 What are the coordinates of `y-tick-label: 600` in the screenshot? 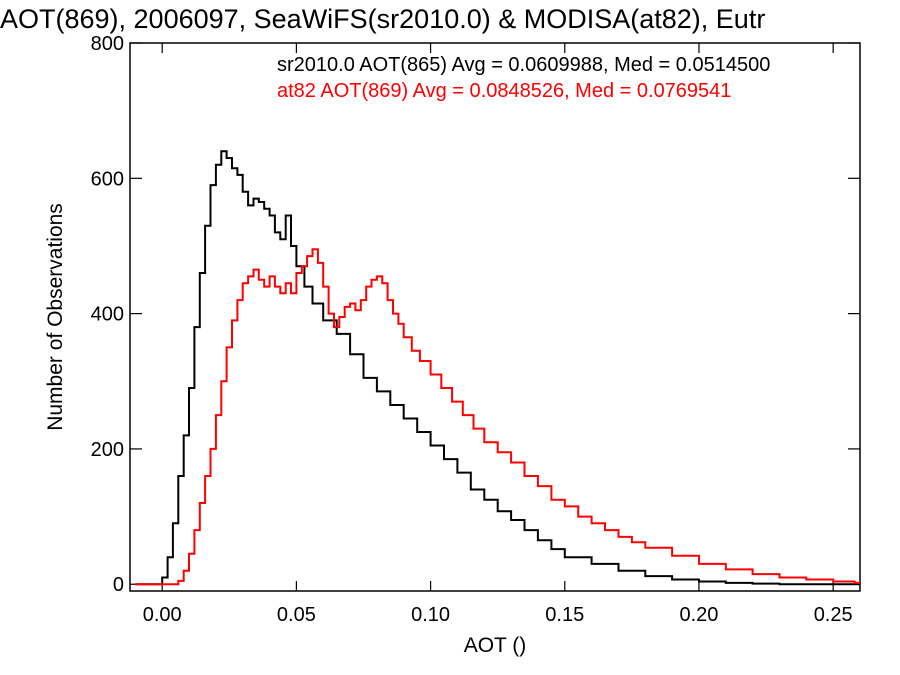 It's located at (107, 179).